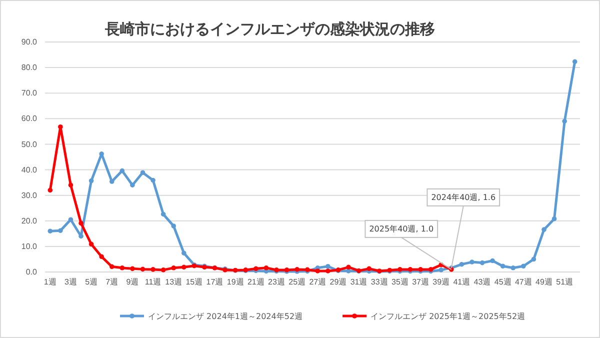 This screenshot has height=338, width=600. Describe the element at coordinates (29, 144) in the screenshot. I see `y-tick-label: 50.0` at that location.